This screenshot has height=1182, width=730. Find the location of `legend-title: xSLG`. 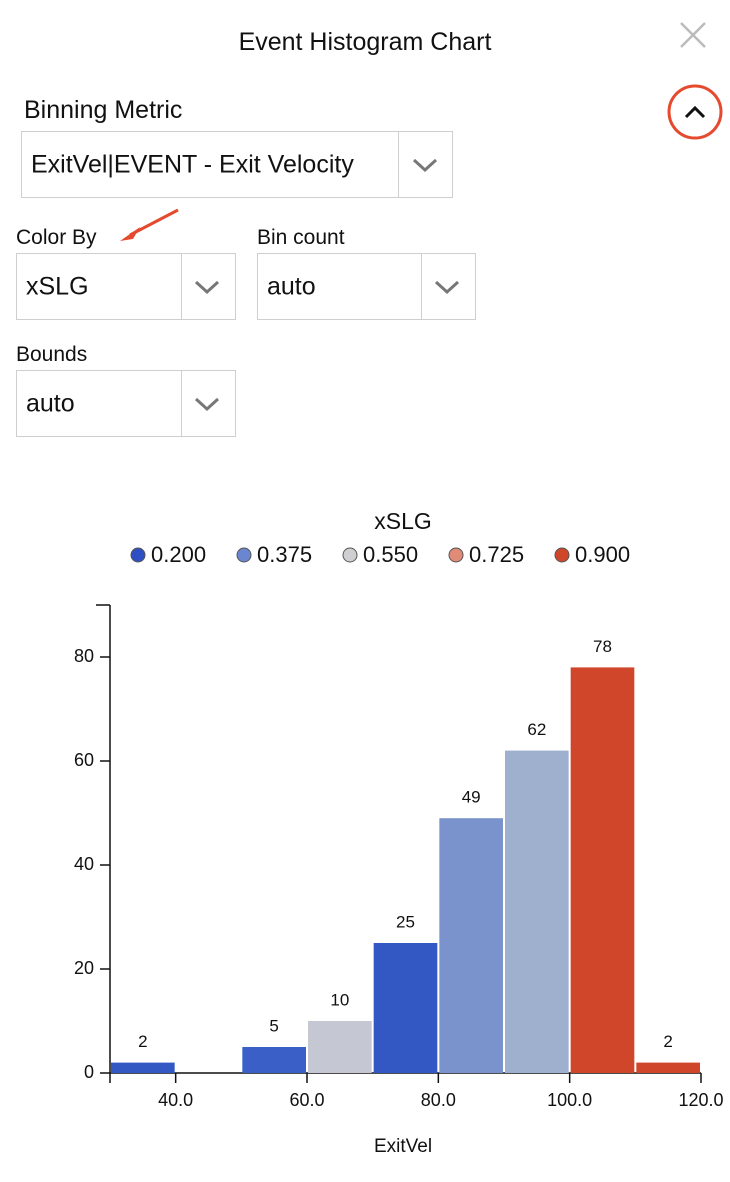

legend-title: xSLG is located at coordinates (403, 521).